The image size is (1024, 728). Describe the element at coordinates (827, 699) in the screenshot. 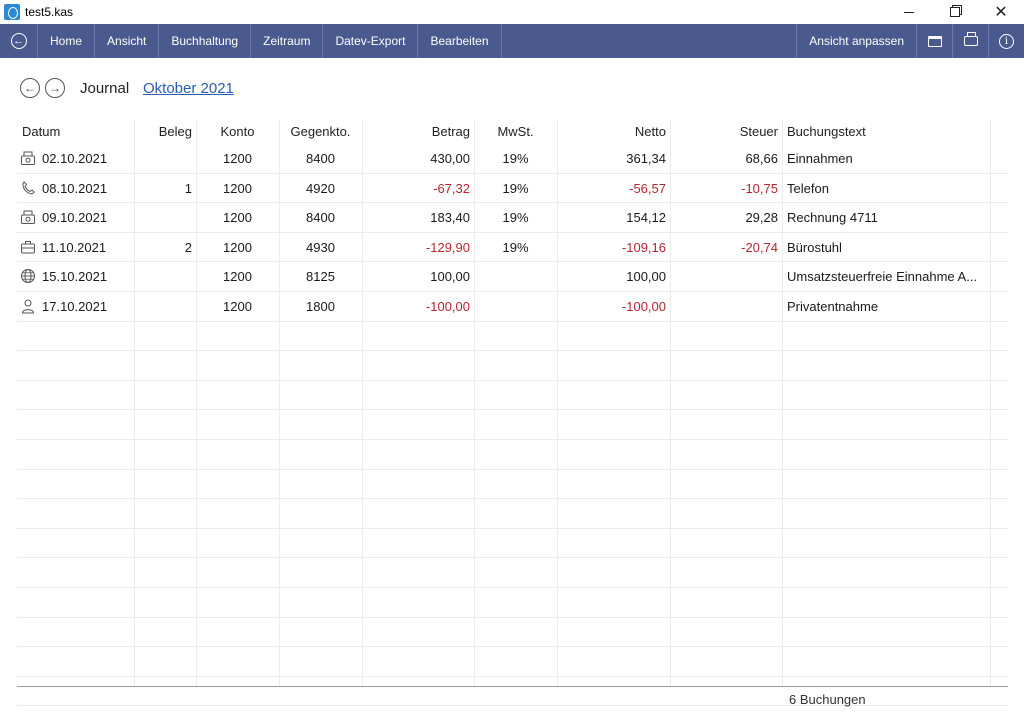

I see `booking-count: 6 Buchungen` at that location.